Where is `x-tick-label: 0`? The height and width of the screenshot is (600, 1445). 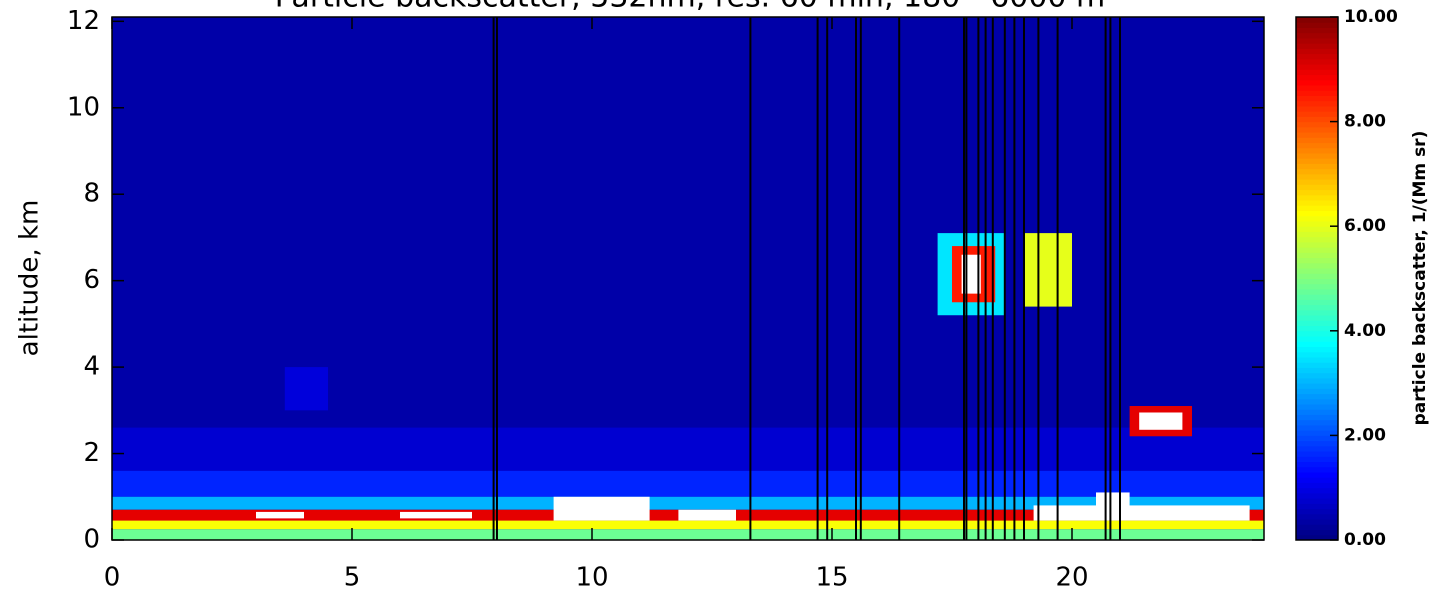 x-tick-label: 0 is located at coordinates (112, 578).